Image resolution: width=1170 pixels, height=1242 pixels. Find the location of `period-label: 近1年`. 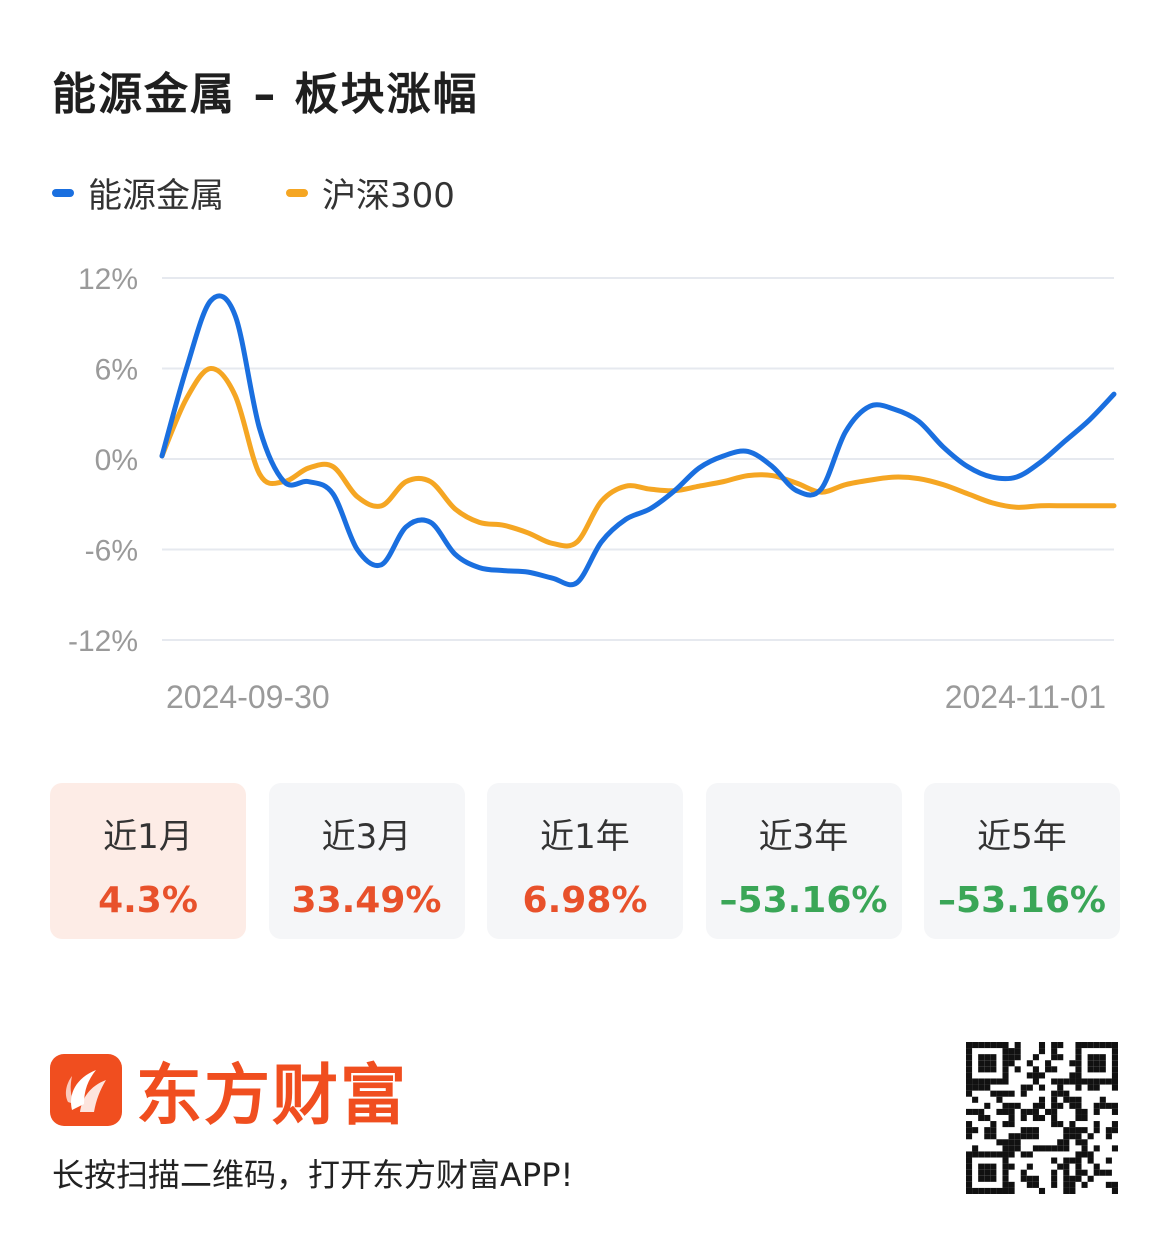

period-label: 近1年 is located at coordinates (585, 837).